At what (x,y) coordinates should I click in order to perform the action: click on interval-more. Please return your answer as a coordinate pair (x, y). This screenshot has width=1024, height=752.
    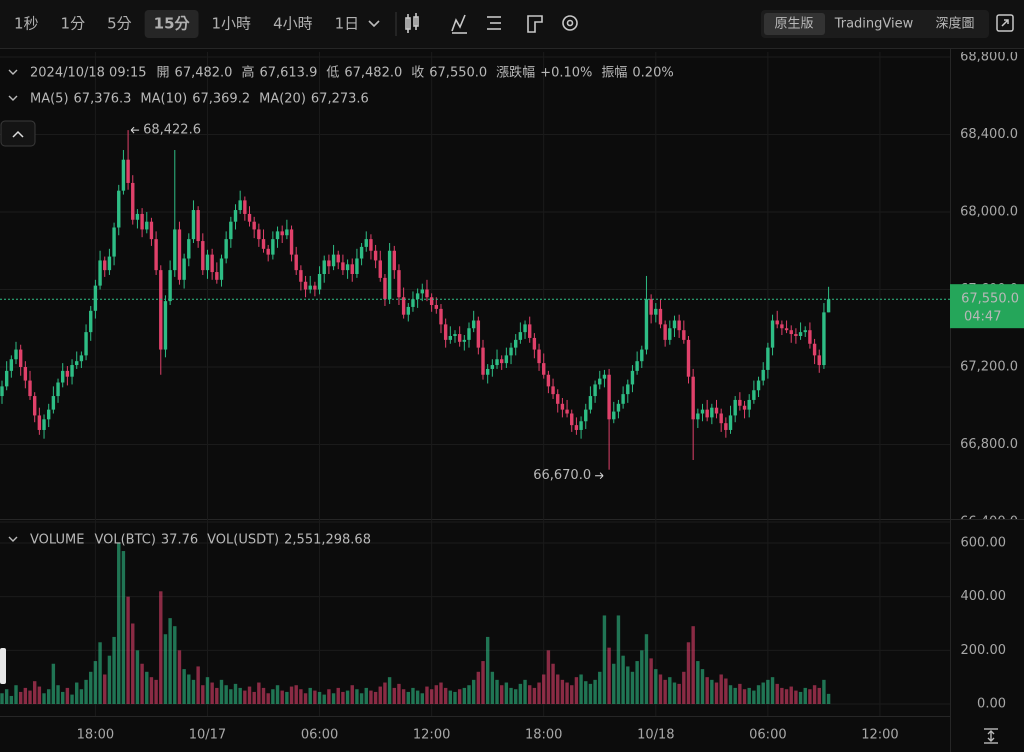
    Looking at the image, I should click on (374, 24).